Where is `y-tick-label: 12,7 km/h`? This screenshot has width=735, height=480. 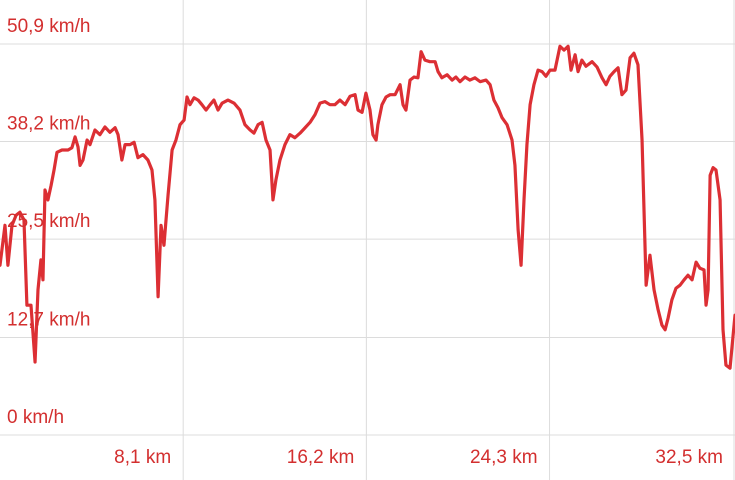 y-tick-label: 12,7 km/h is located at coordinates (48, 319).